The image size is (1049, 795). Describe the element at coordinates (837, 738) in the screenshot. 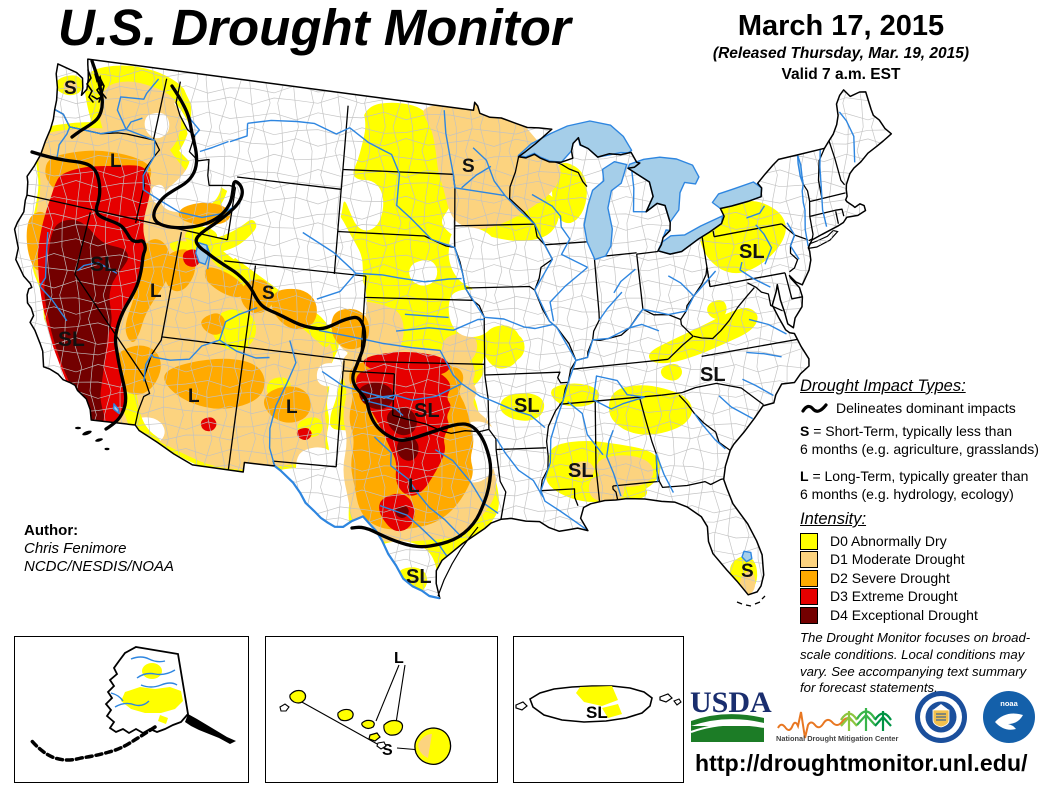

I see `svg-text:National Drought Mitigation Ce: National Drought Mitigation Center` at that location.